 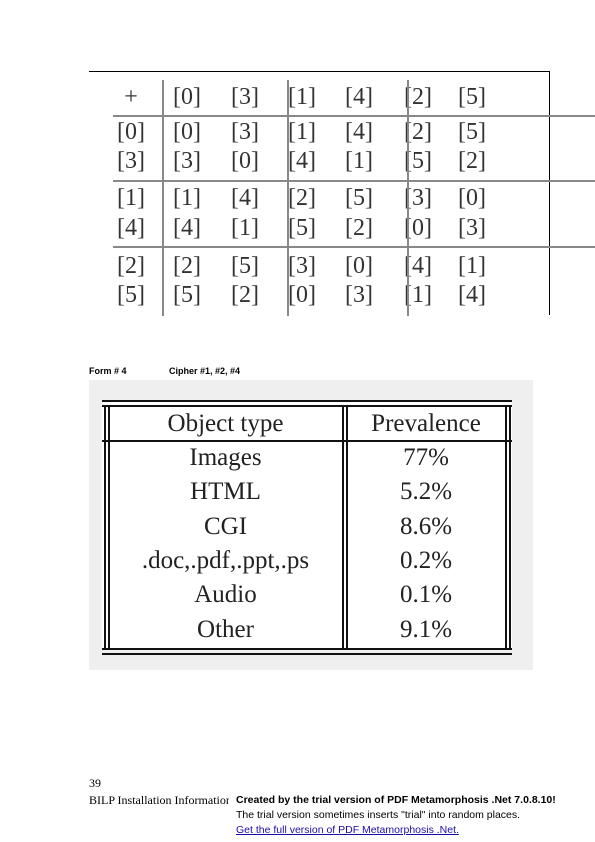 What do you see at coordinates (426, 595) in the screenshot?
I see `prevalence-cell: 0.1%` at bounding box center [426, 595].